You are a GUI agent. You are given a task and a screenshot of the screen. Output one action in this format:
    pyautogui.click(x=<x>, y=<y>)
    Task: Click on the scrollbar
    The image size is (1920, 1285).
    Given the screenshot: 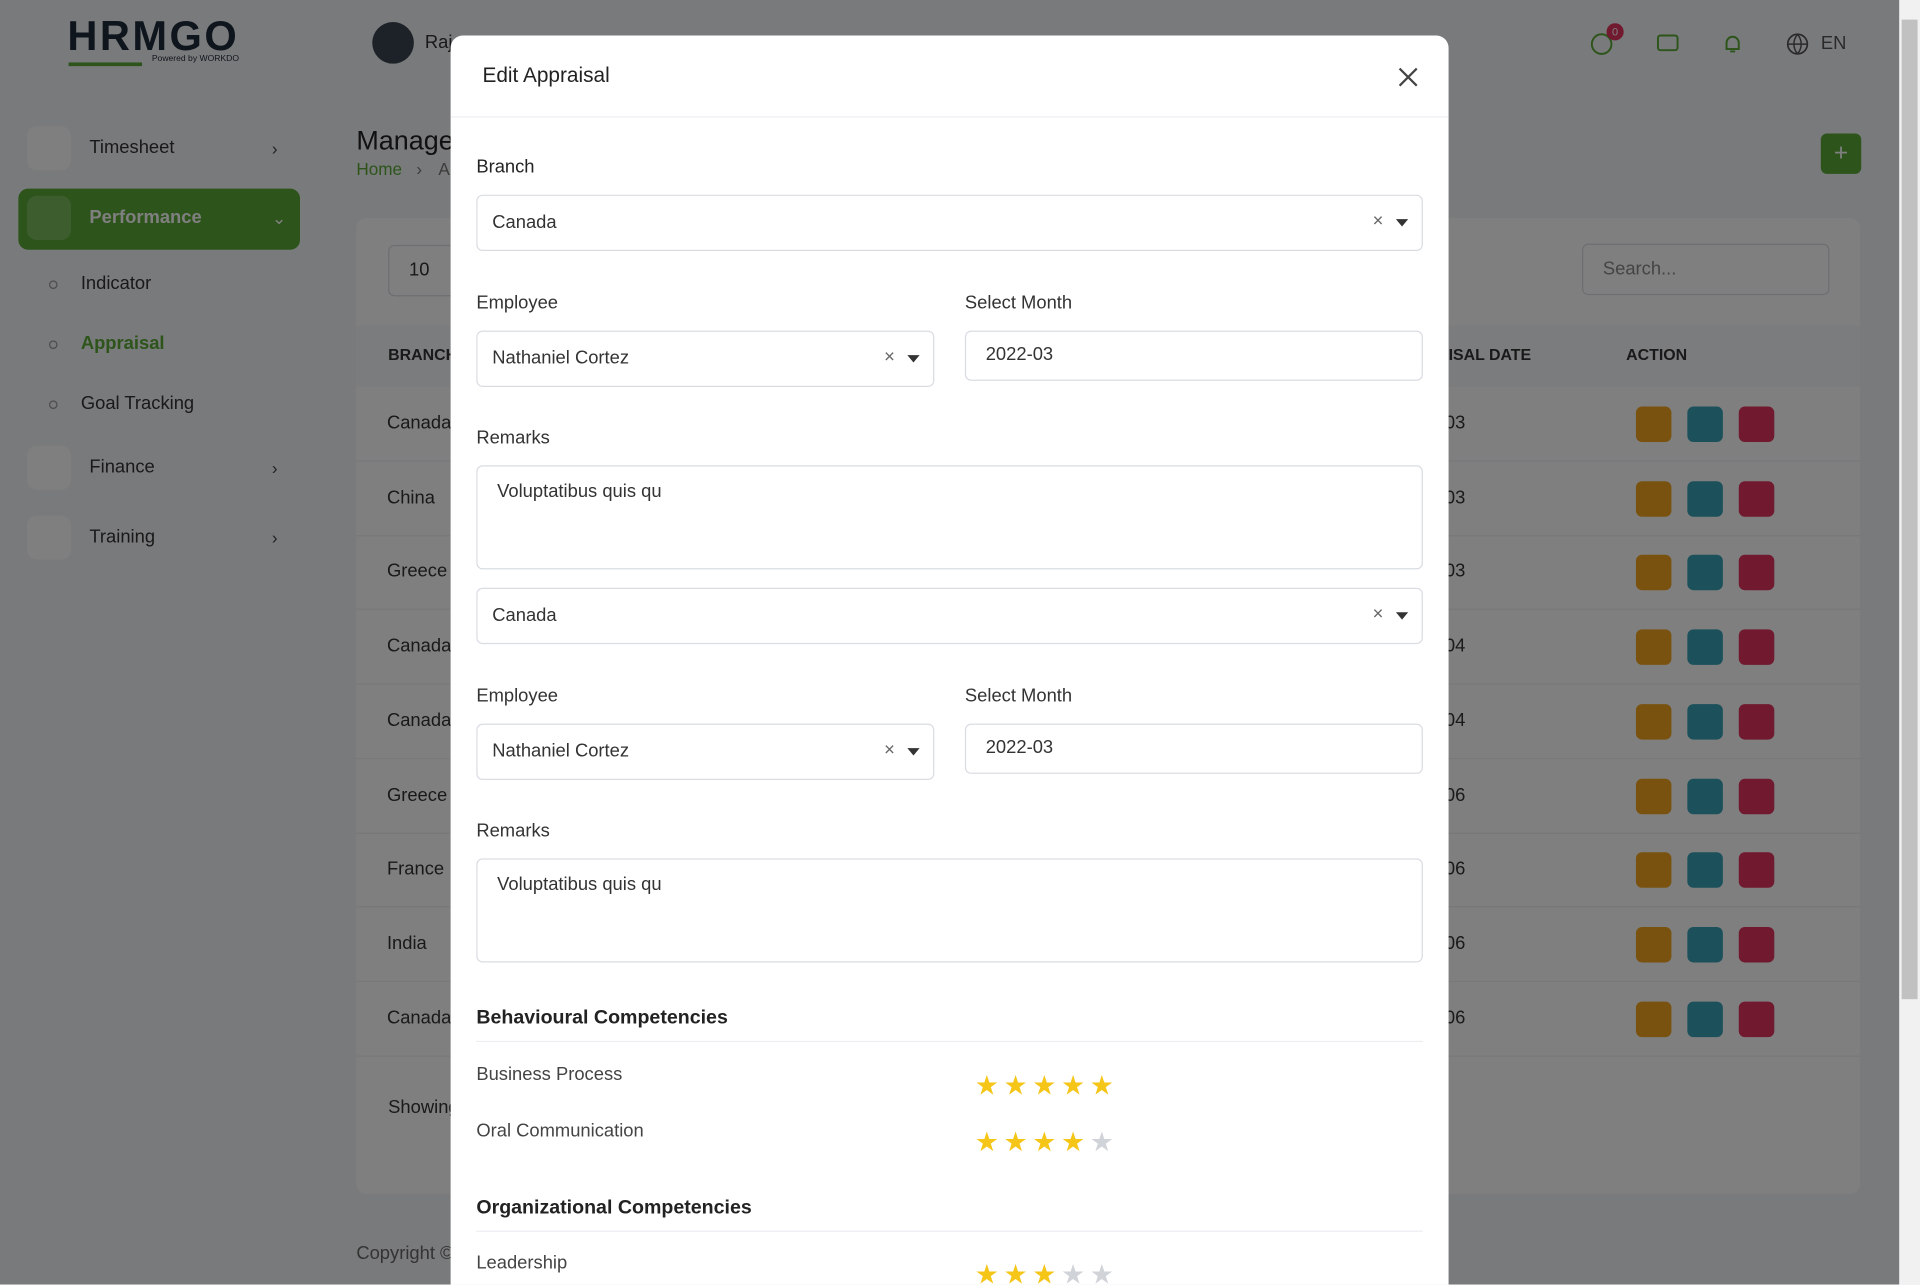 What is the action you would take?
    pyautogui.click(x=1909, y=642)
    